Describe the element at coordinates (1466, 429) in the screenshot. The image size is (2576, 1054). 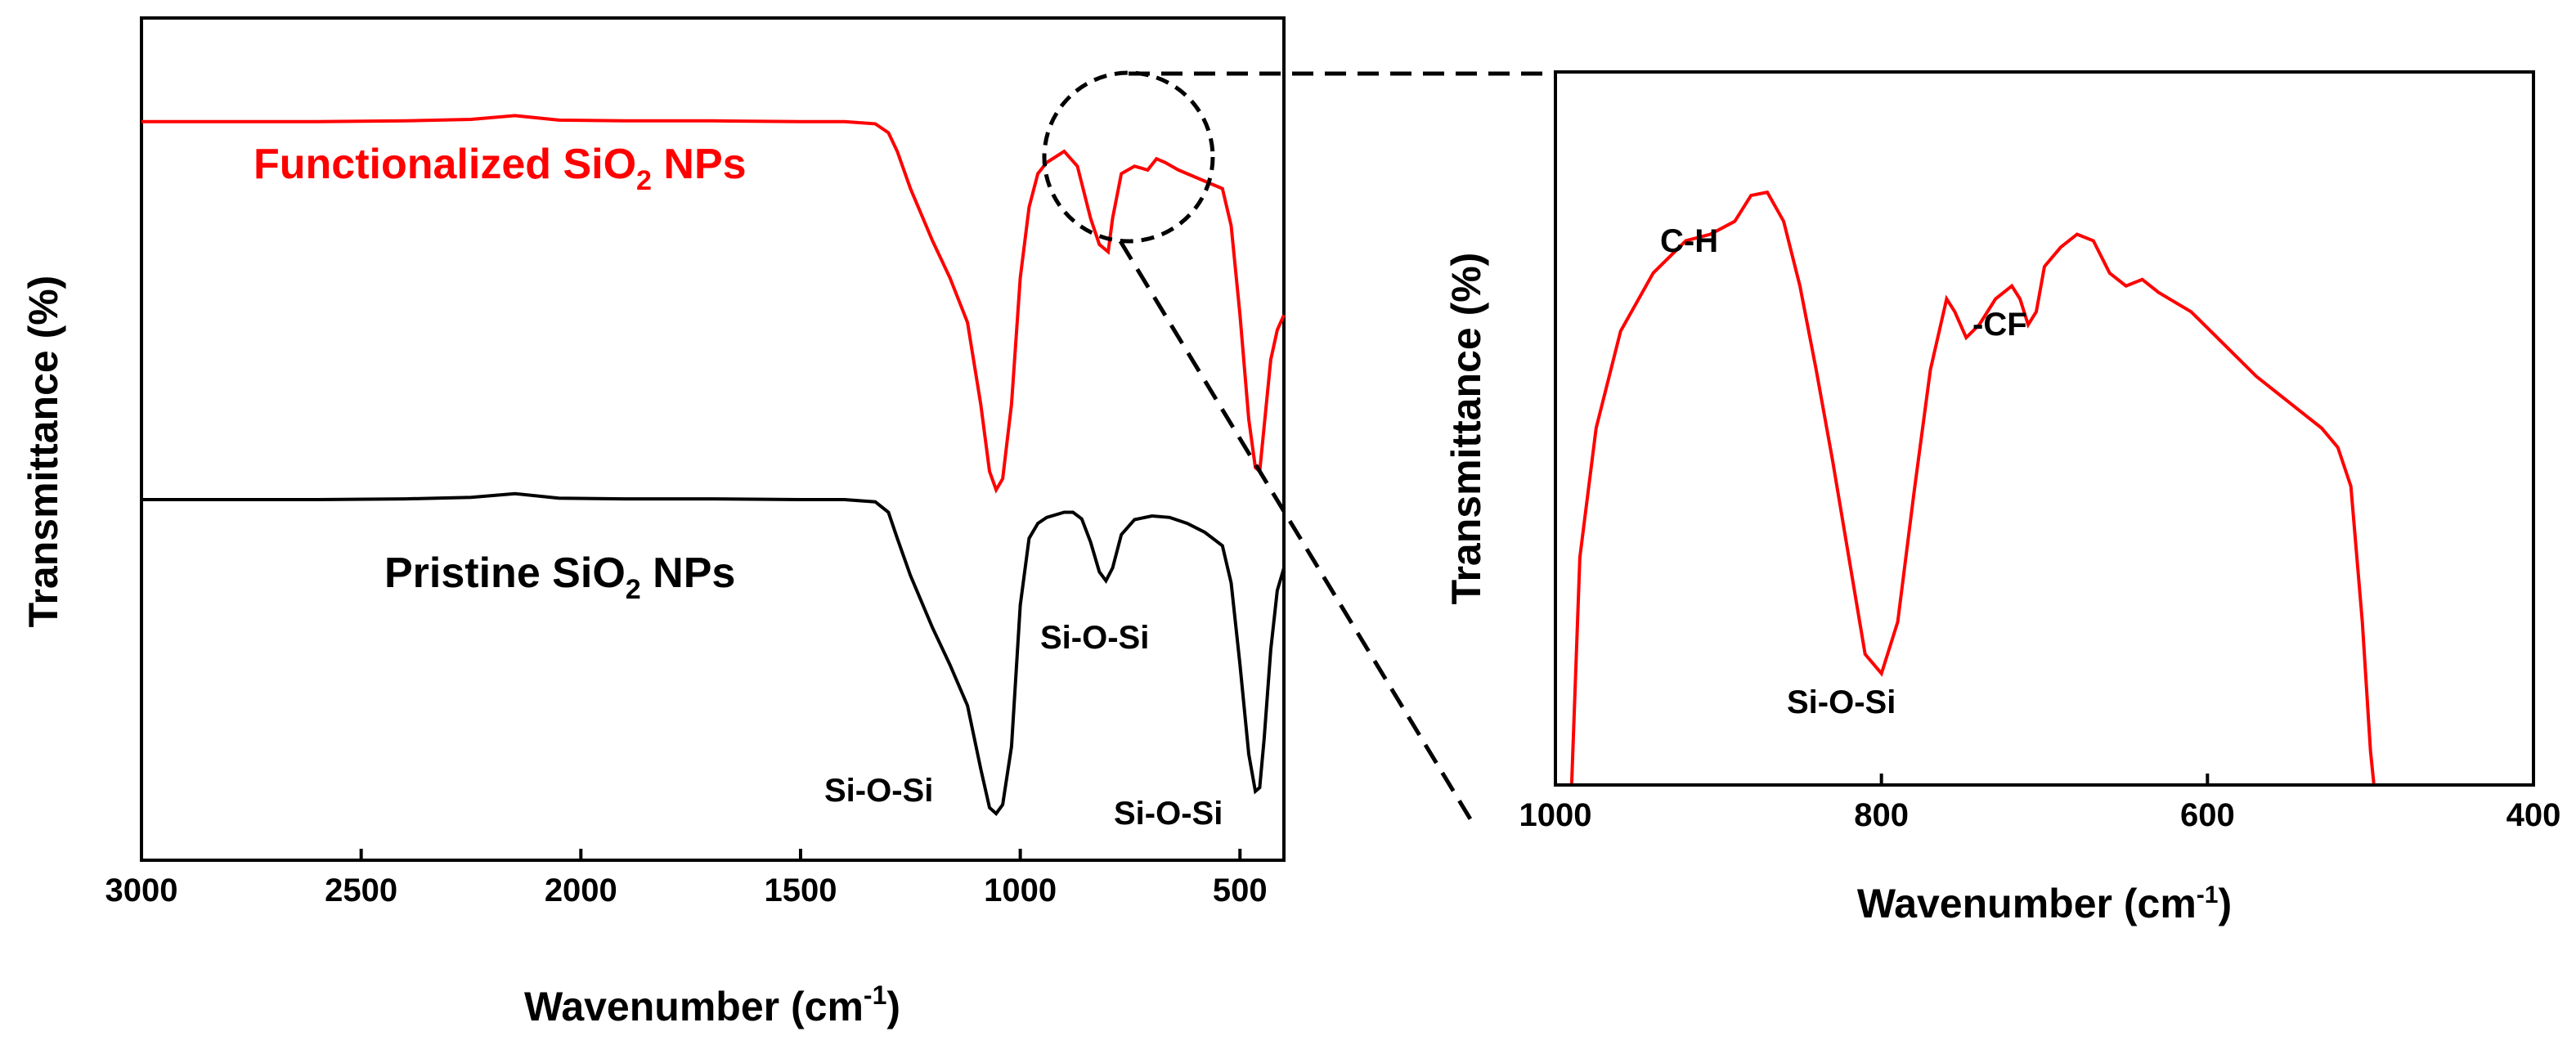
I see `zoom-y-axis-title: Transmittance (%)` at that location.